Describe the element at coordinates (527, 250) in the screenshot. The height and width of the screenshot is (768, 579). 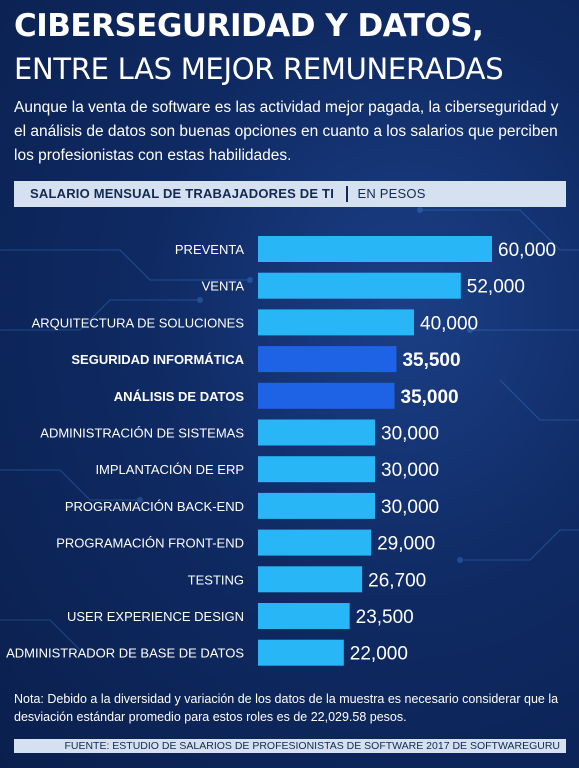
I see `value-label: 60,000` at that location.